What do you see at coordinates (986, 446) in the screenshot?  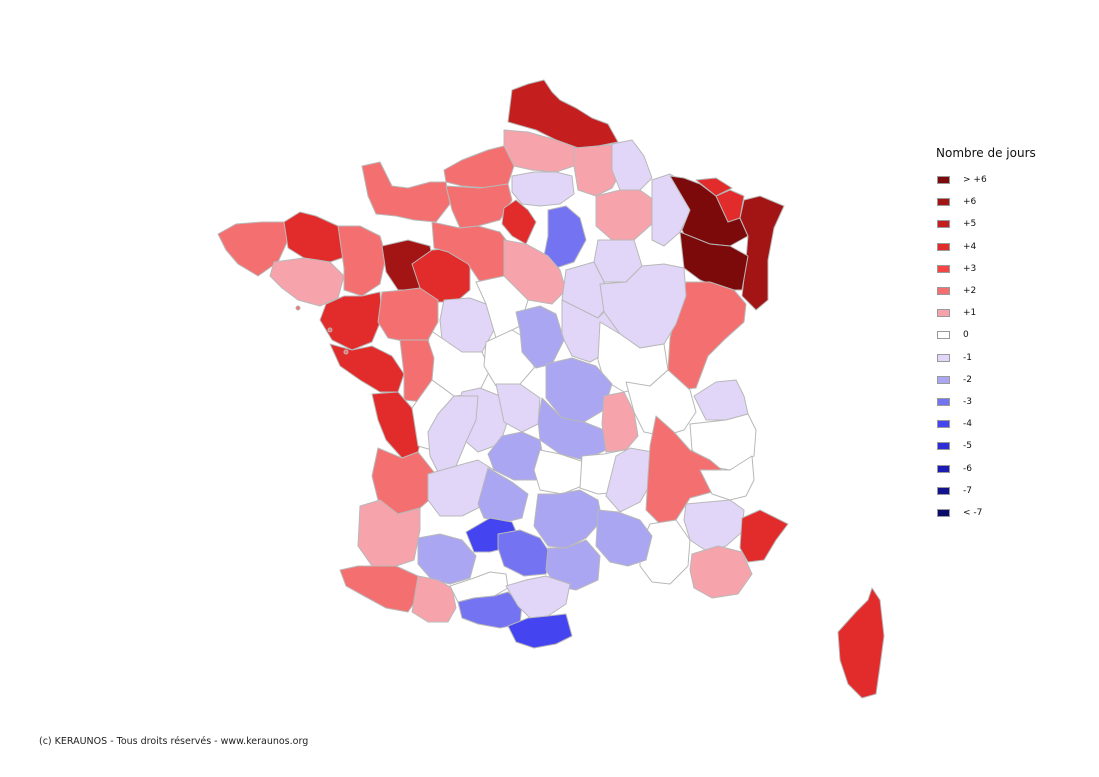 I see `legend-item: -5` at bounding box center [986, 446].